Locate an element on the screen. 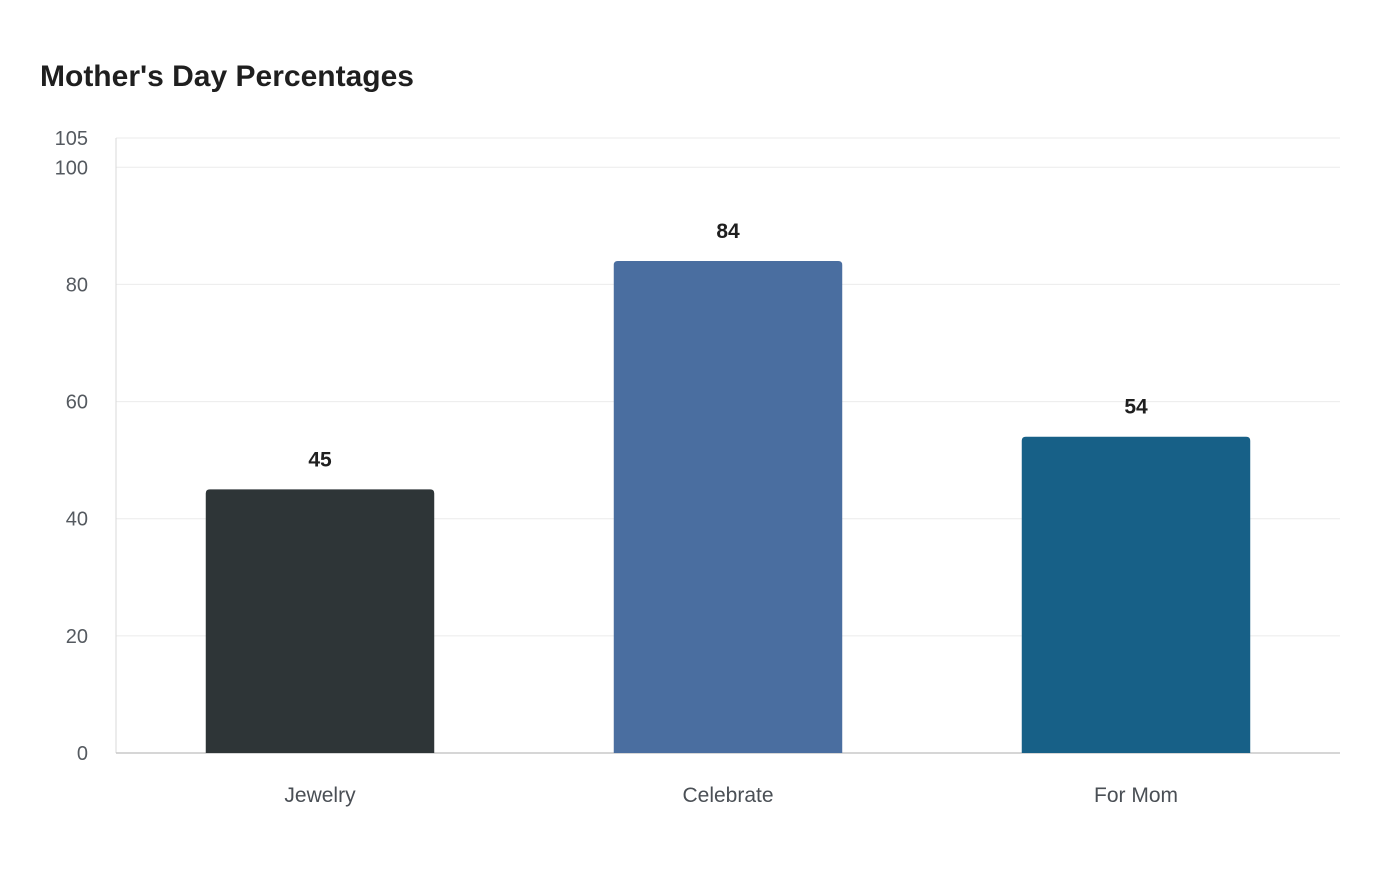  x-tick-label: Jewelry is located at coordinates (320, 795).